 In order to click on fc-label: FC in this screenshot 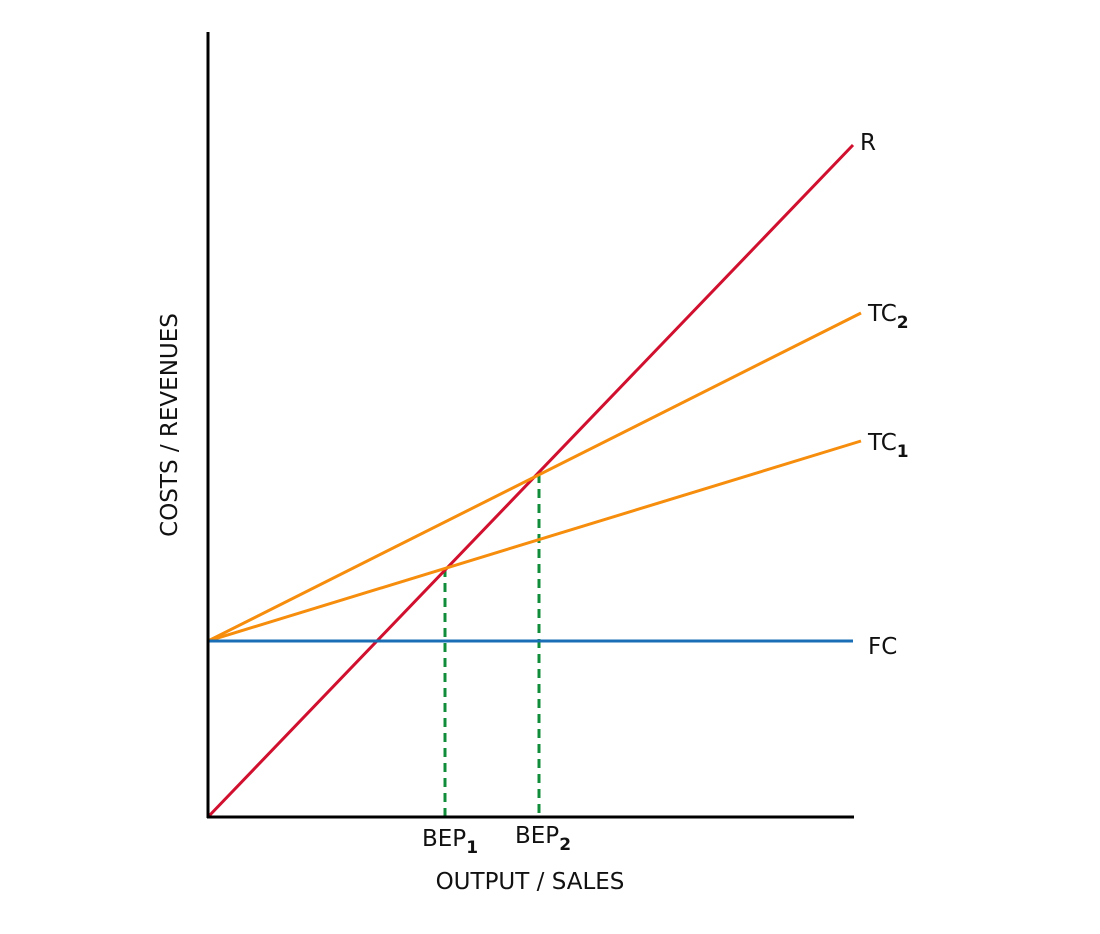, I will do `click(882, 647)`.